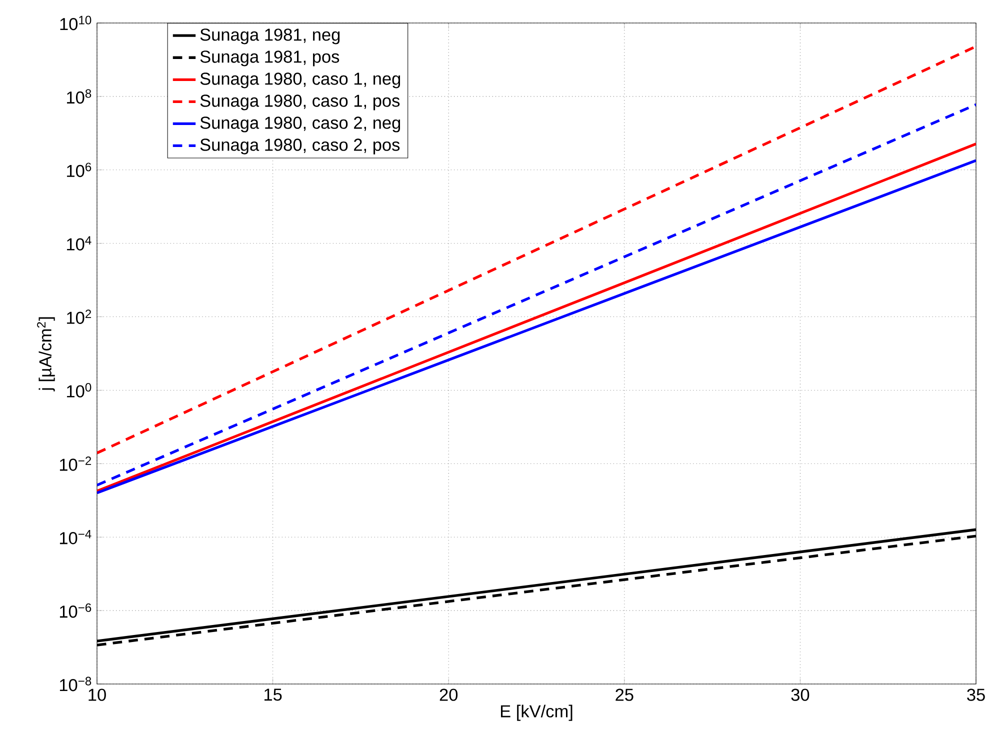 The image size is (992, 745). Describe the element at coordinates (800, 694) in the screenshot. I see `x-tick-label: 30` at that location.